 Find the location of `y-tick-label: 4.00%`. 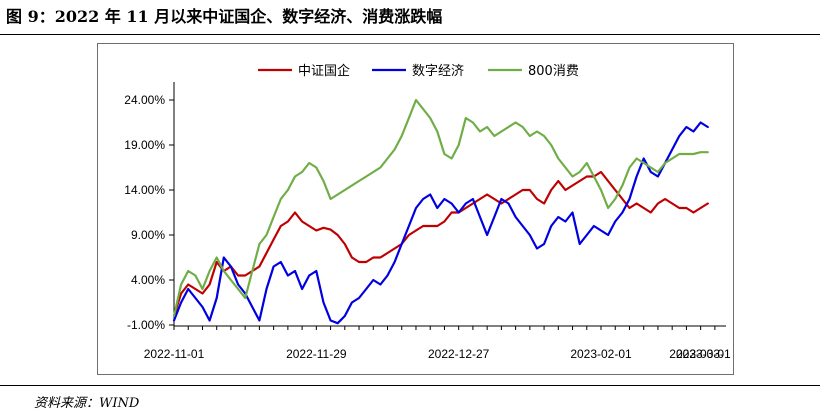

y-tick-label: 4.00% is located at coordinates (148, 280).